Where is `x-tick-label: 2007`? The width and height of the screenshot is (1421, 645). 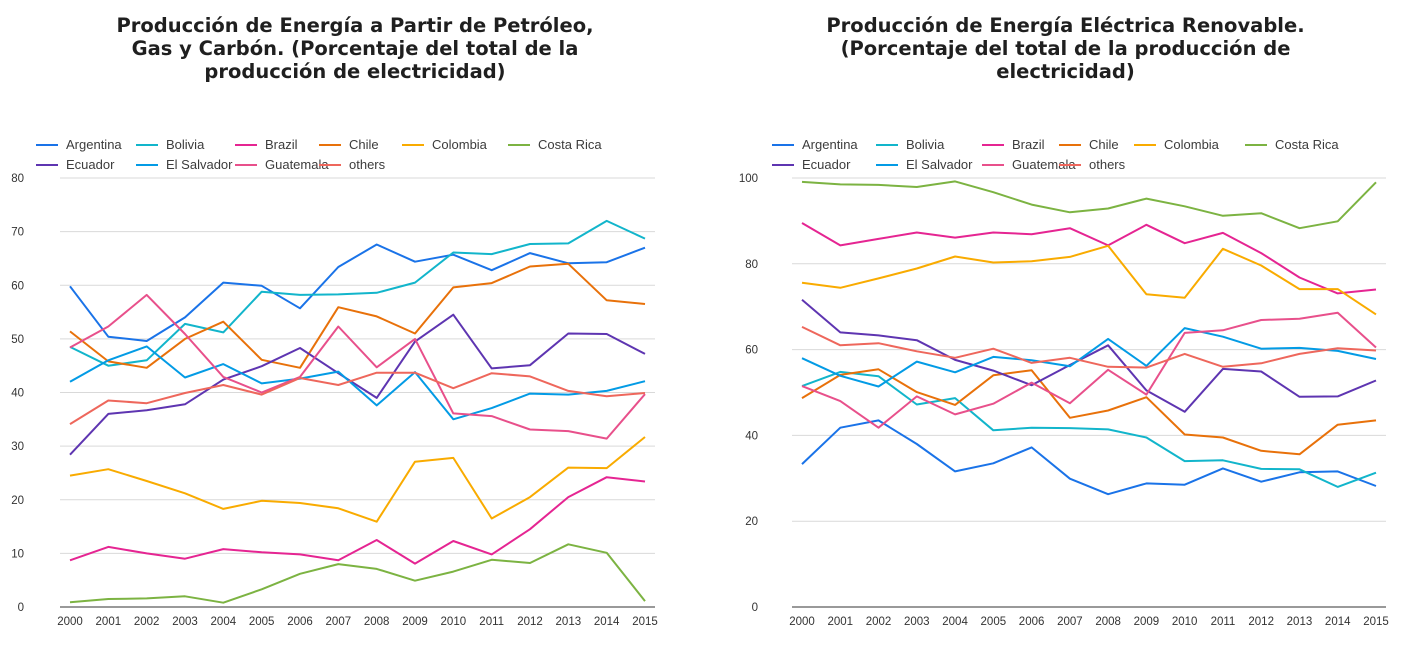
x-tick-label: 2007 is located at coordinates (339, 622).